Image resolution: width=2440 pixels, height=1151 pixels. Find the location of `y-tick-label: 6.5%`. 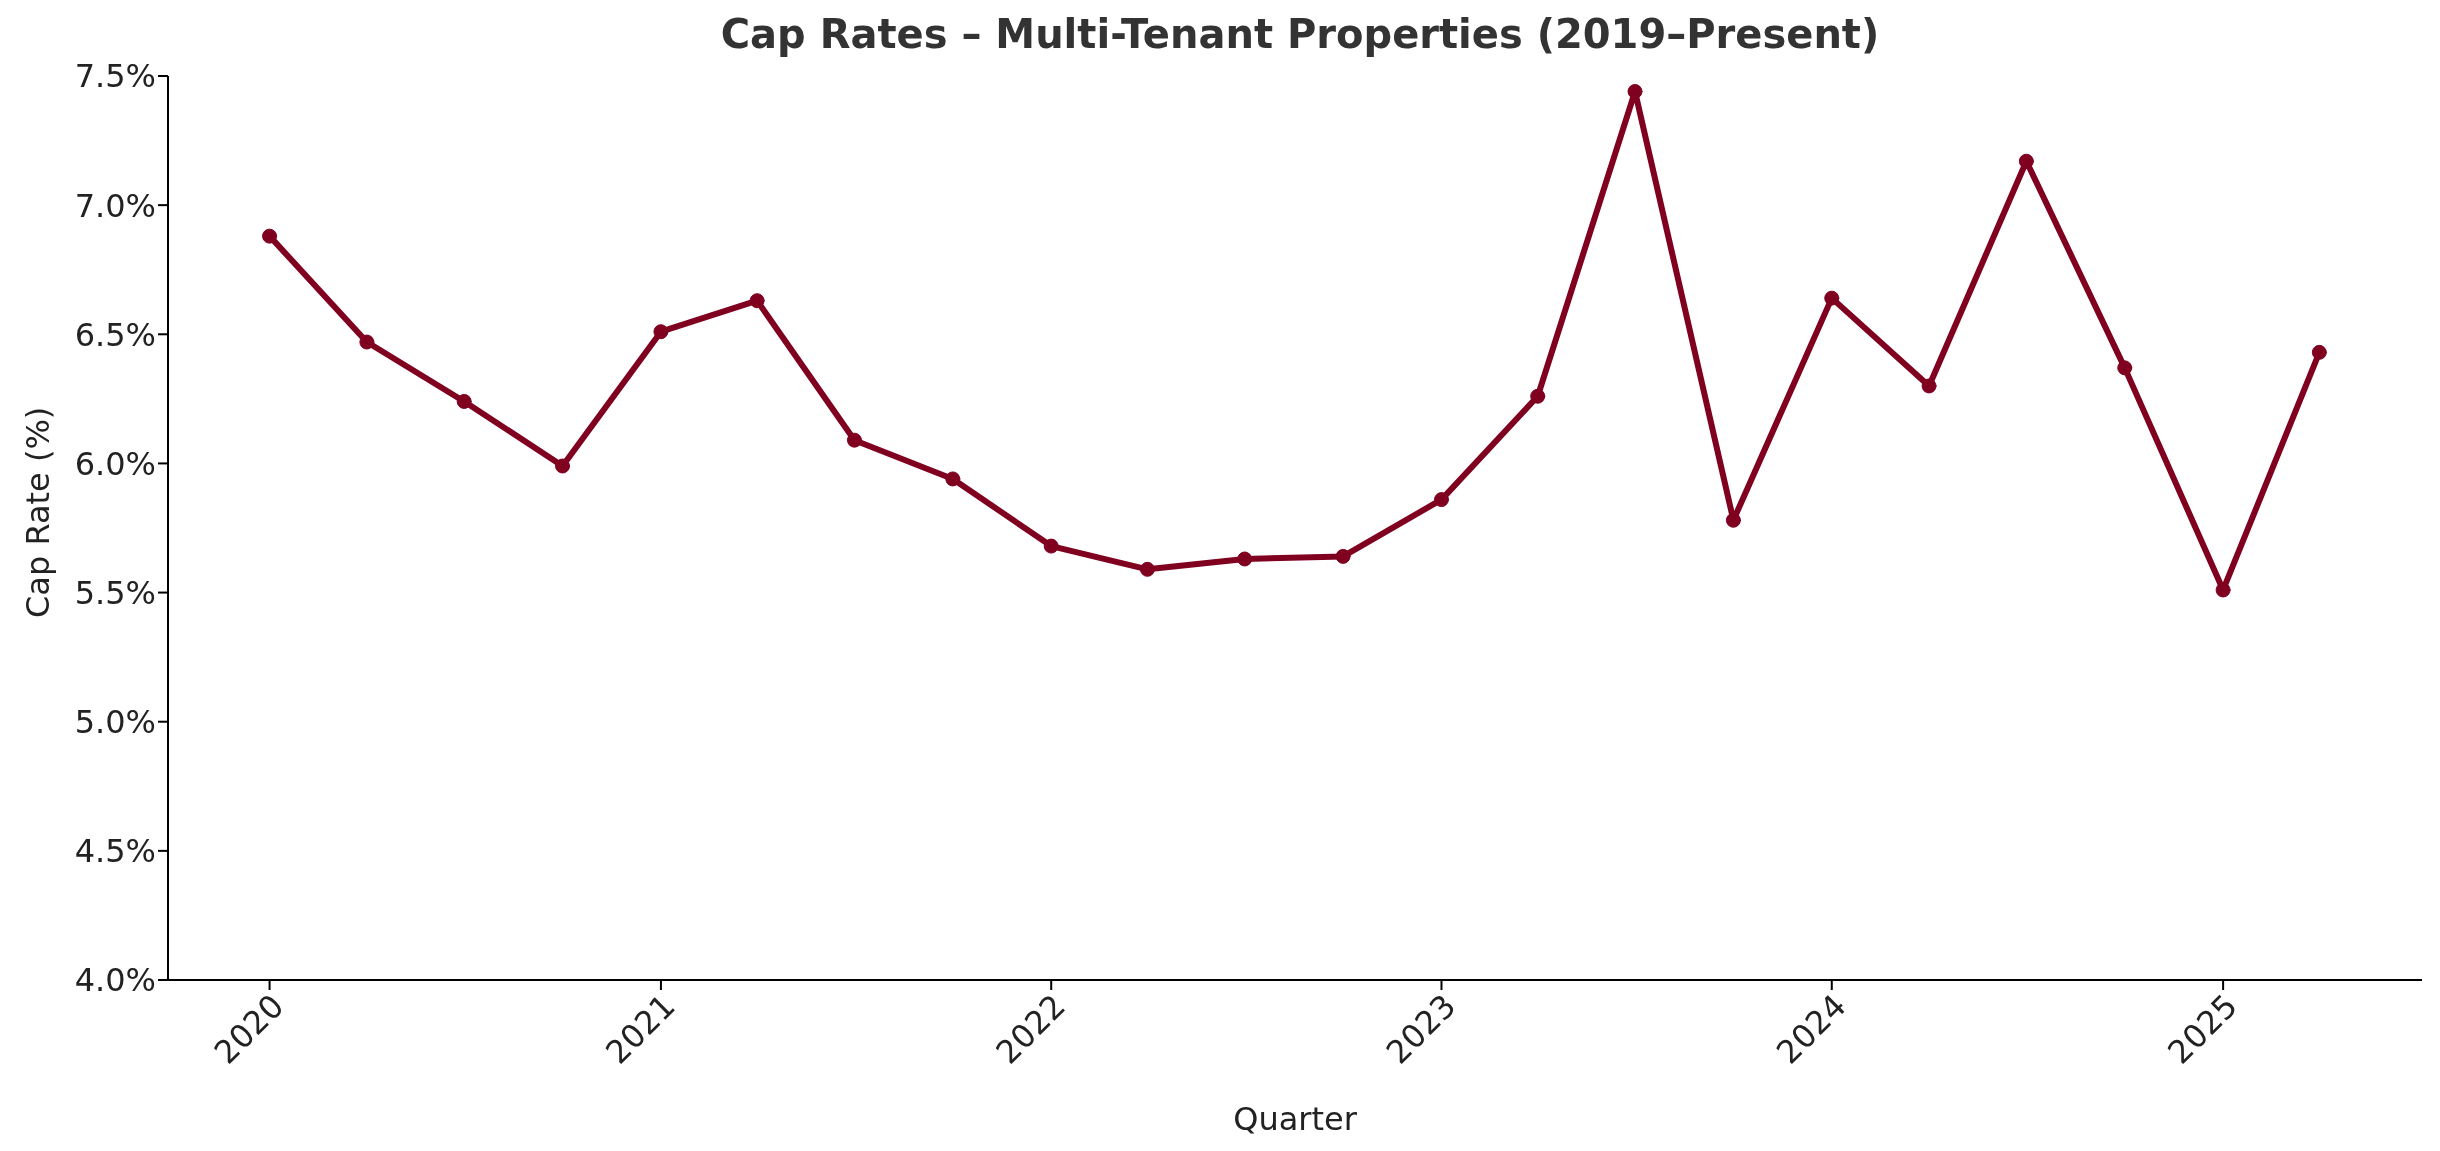

y-tick-label: 6.5% is located at coordinates (115, 334).